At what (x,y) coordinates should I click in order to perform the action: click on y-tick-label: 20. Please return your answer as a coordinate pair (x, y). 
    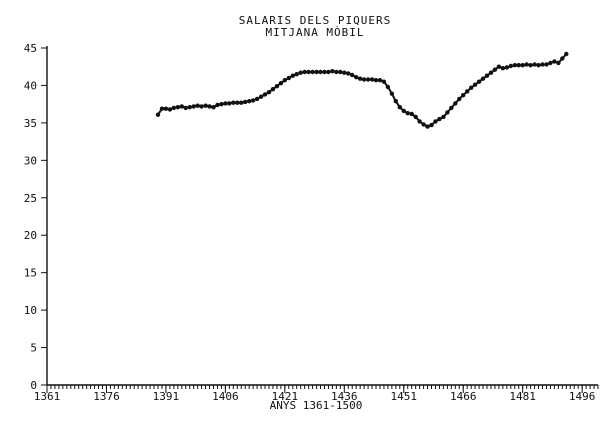
    Looking at the image, I should click on (30, 235).